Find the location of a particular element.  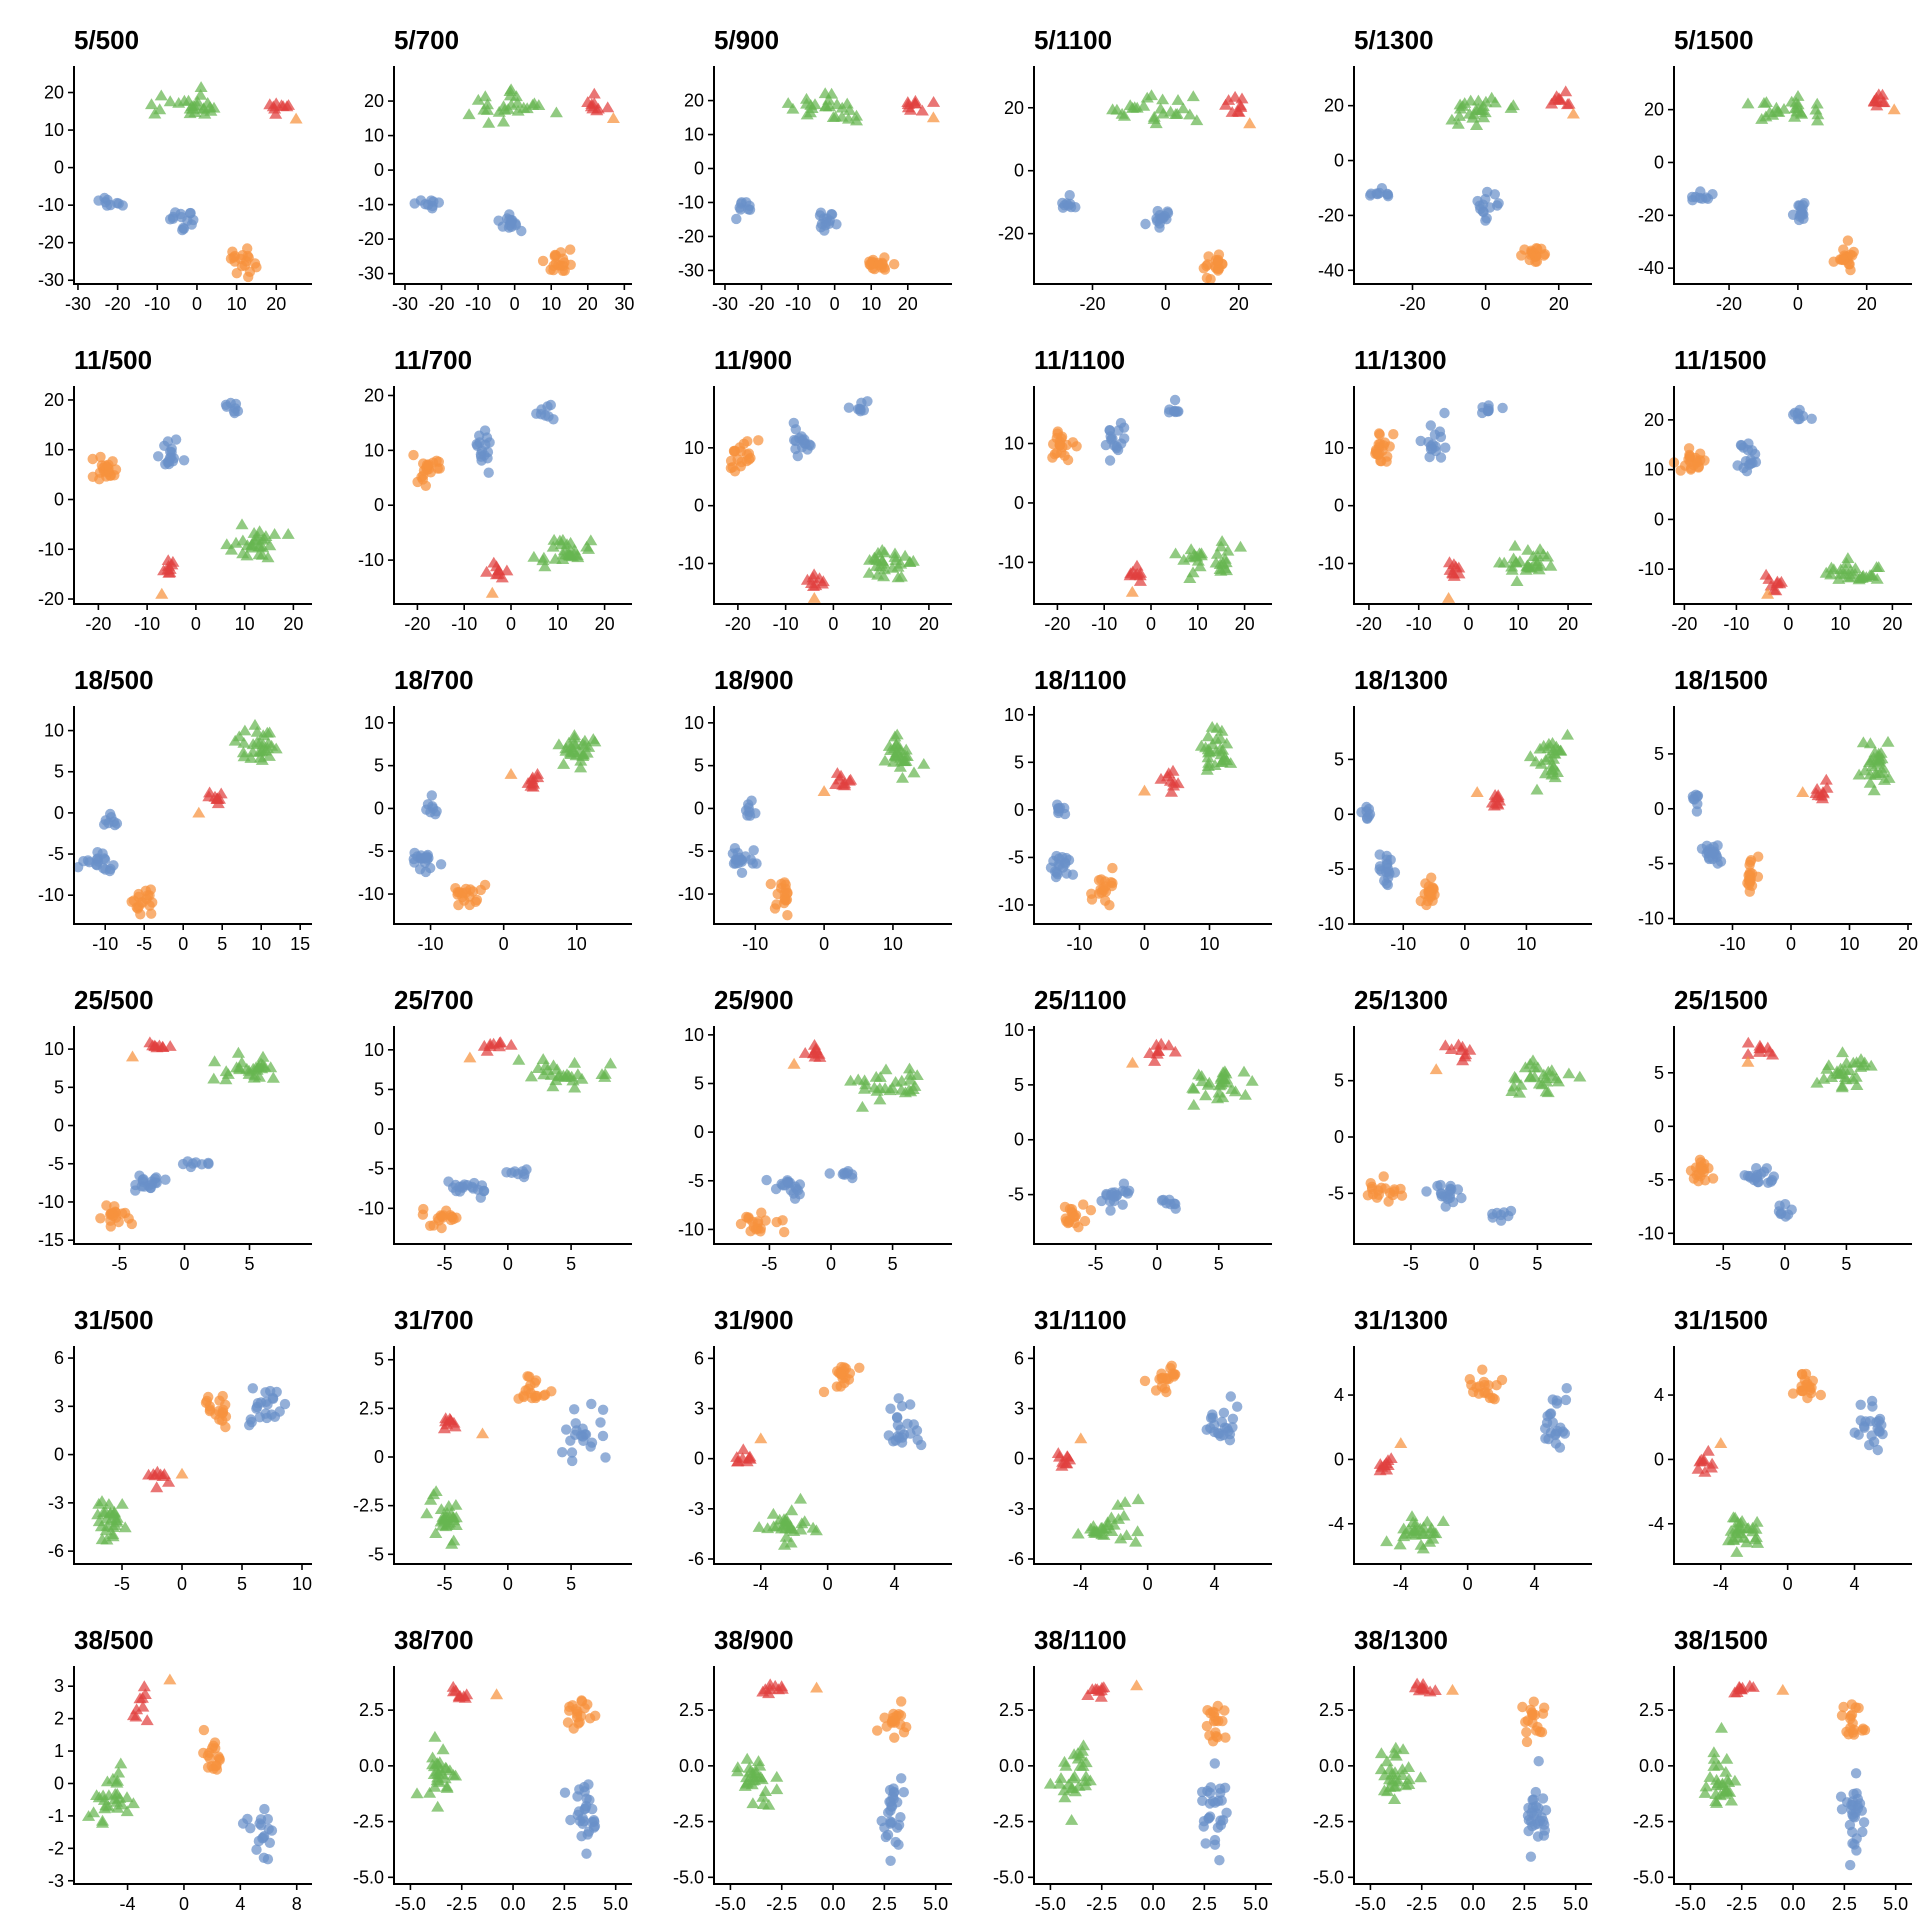

x-tick-label: 0.0 is located at coordinates (1473, 1904).